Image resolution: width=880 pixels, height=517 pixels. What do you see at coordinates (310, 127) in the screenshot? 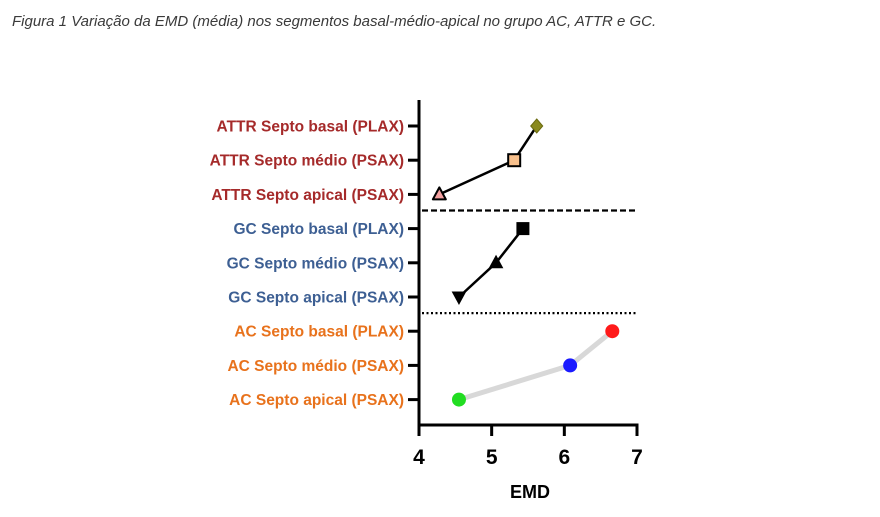
I see `category-label: ATTR Septo basal (PLAX)` at bounding box center [310, 127].